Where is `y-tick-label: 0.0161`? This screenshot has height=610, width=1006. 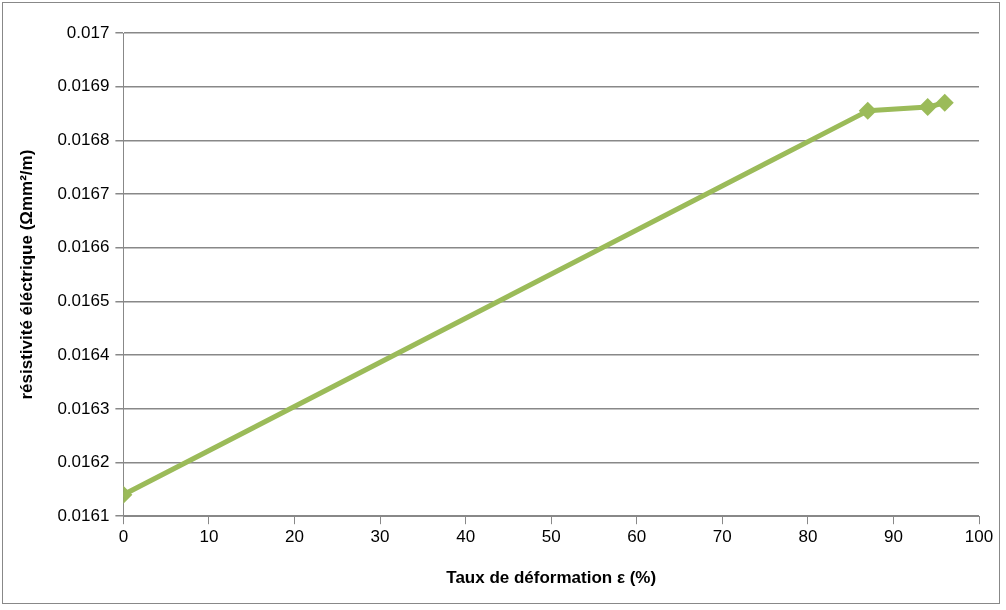 y-tick-label: 0.0161 is located at coordinates (83, 515).